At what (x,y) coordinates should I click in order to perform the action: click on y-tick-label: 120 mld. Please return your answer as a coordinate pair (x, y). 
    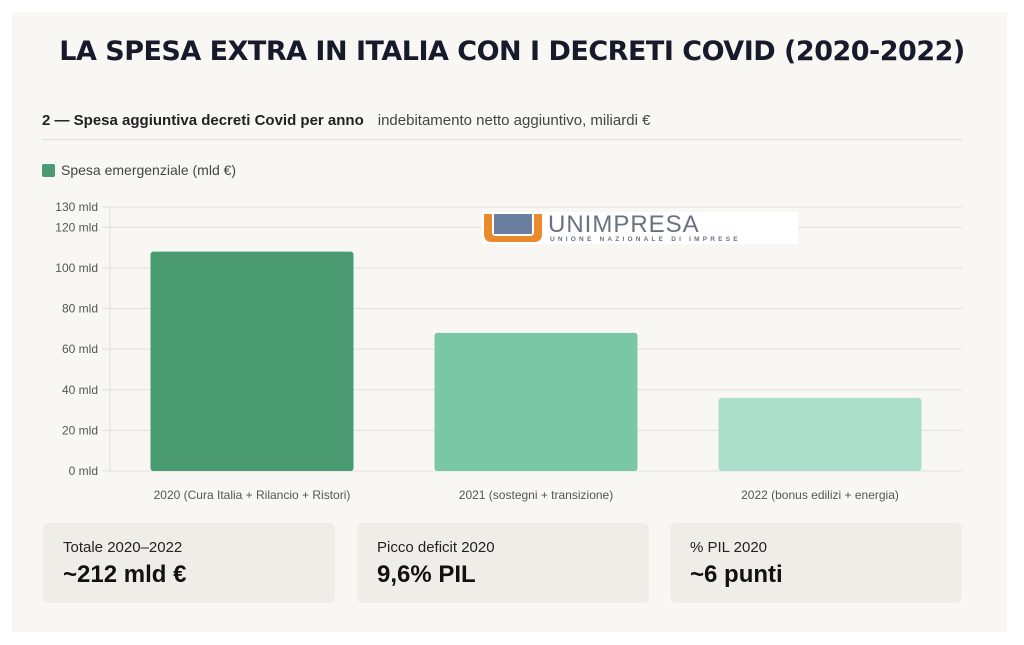
    Looking at the image, I should click on (76, 227).